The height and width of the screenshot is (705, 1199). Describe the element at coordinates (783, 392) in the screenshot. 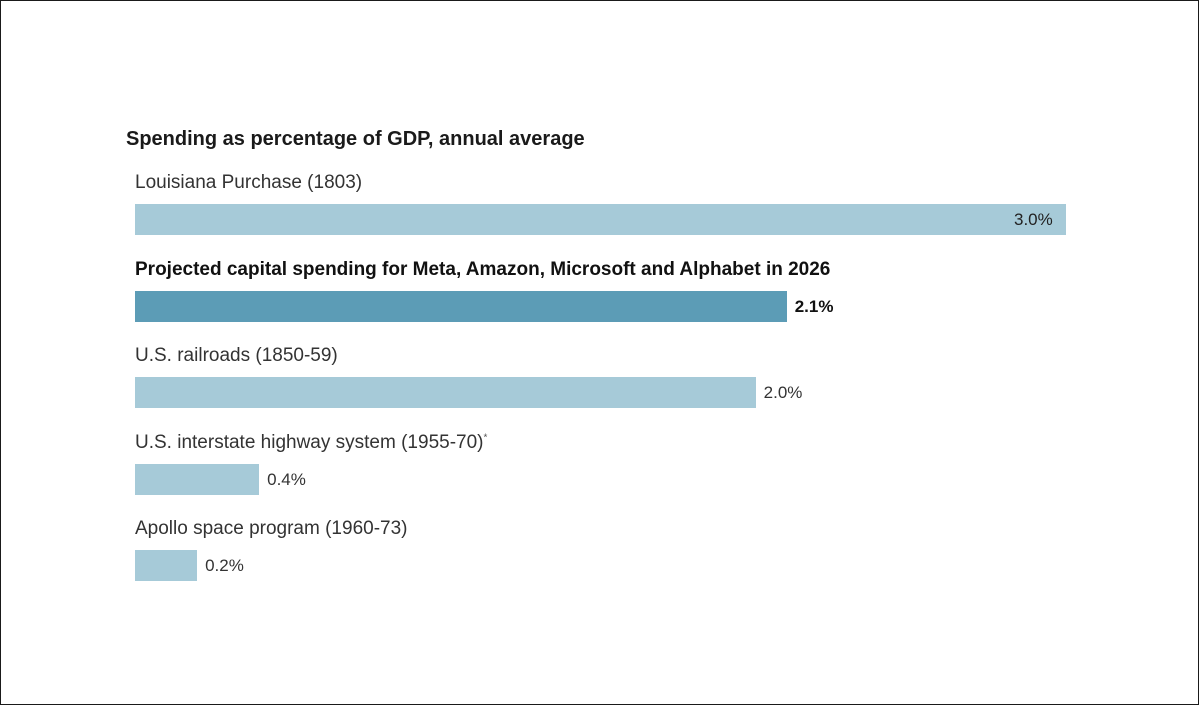

I see `value-label: 2.0%` at that location.